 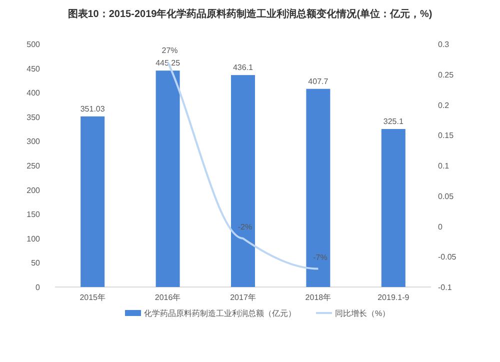 What do you see at coordinates (33, 69) in the screenshot?
I see `y-tick-label: 450` at bounding box center [33, 69].